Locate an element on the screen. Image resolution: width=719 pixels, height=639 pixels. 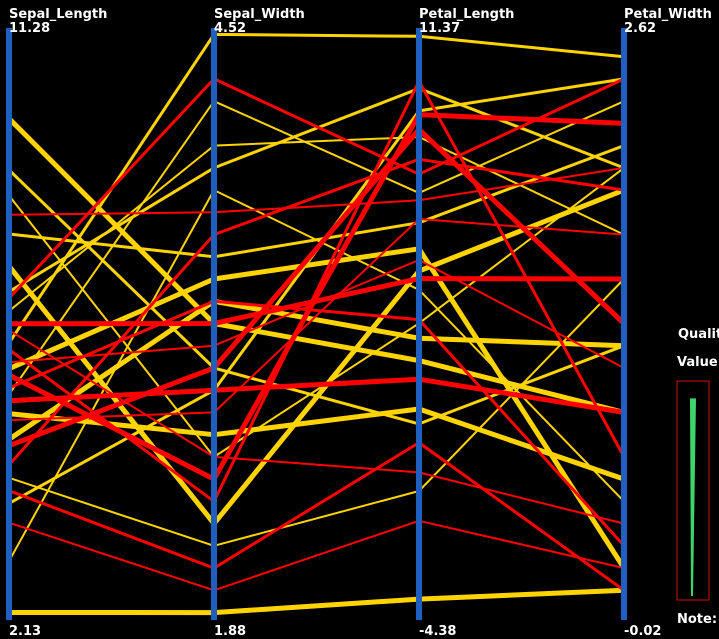
axis-max-label: 11.28 is located at coordinates (29, 28).